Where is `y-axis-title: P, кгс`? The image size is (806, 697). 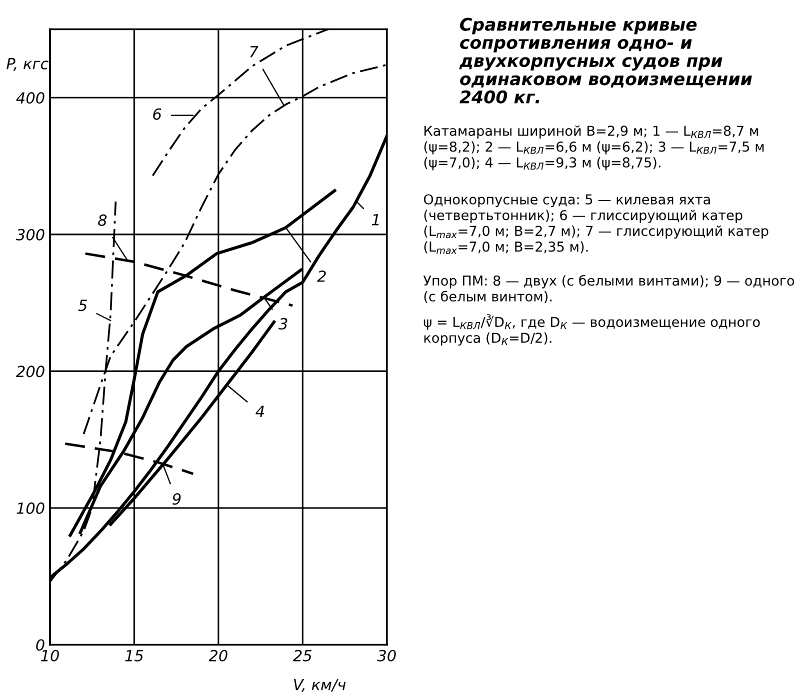 y-axis-title: P, кгс is located at coordinates (27, 64).